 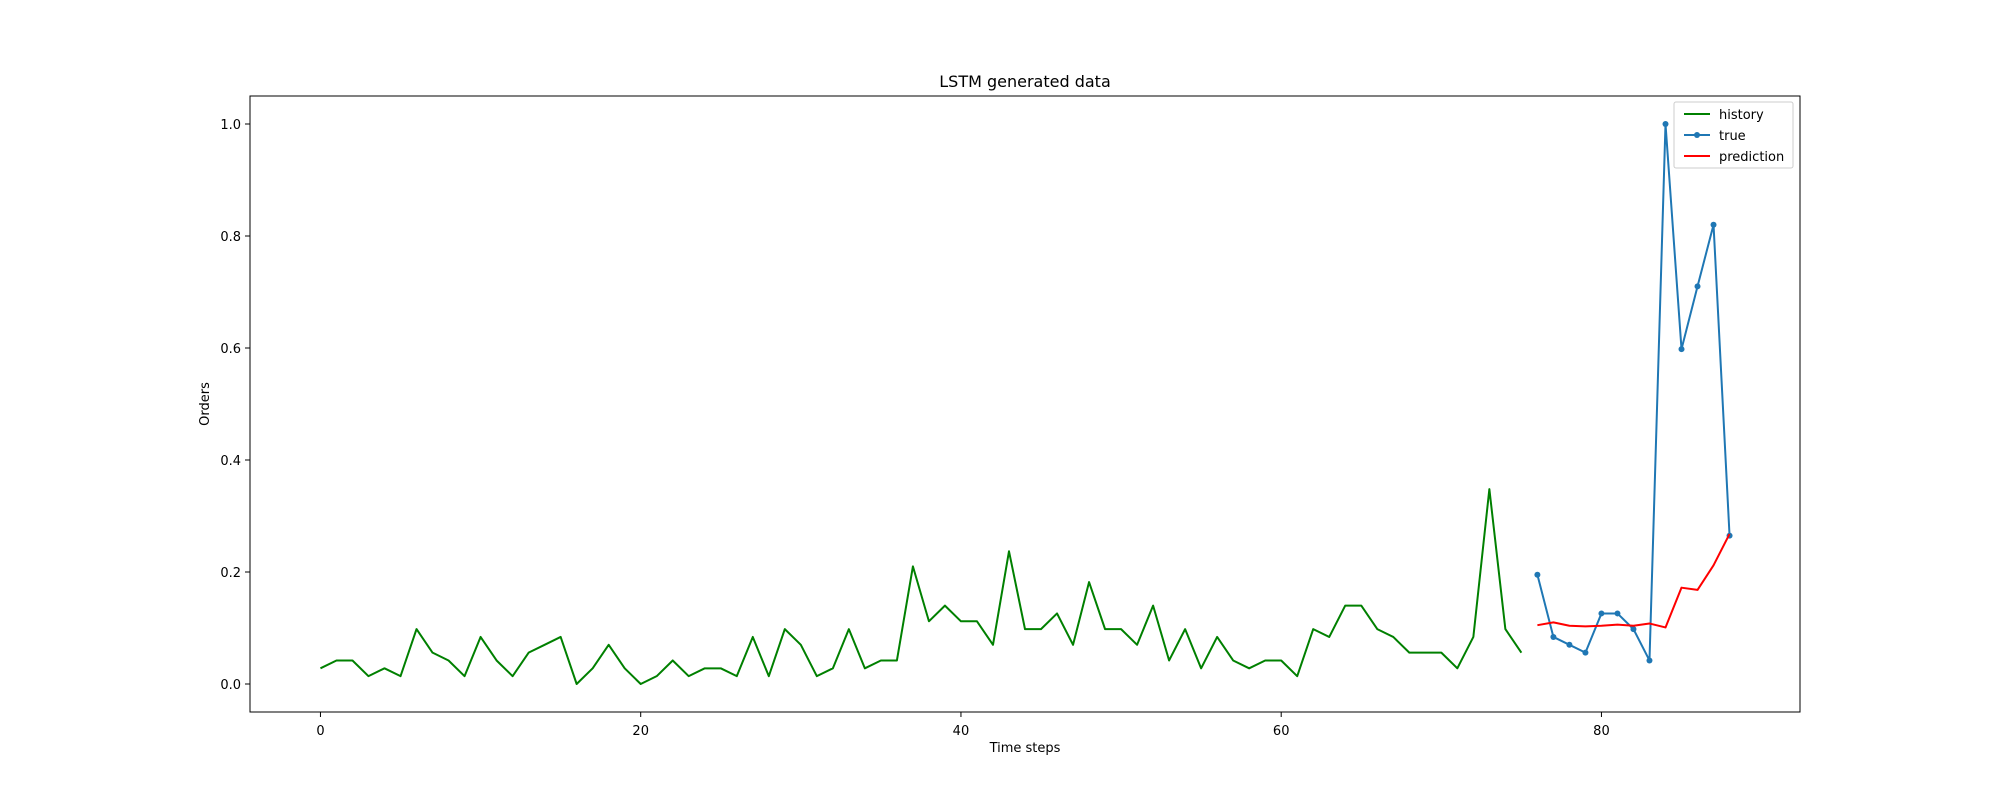 What do you see at coordinates (230, 685) in the screenshot?
I see `y-tick-label: 0.0` at bounding box center [230, 685].